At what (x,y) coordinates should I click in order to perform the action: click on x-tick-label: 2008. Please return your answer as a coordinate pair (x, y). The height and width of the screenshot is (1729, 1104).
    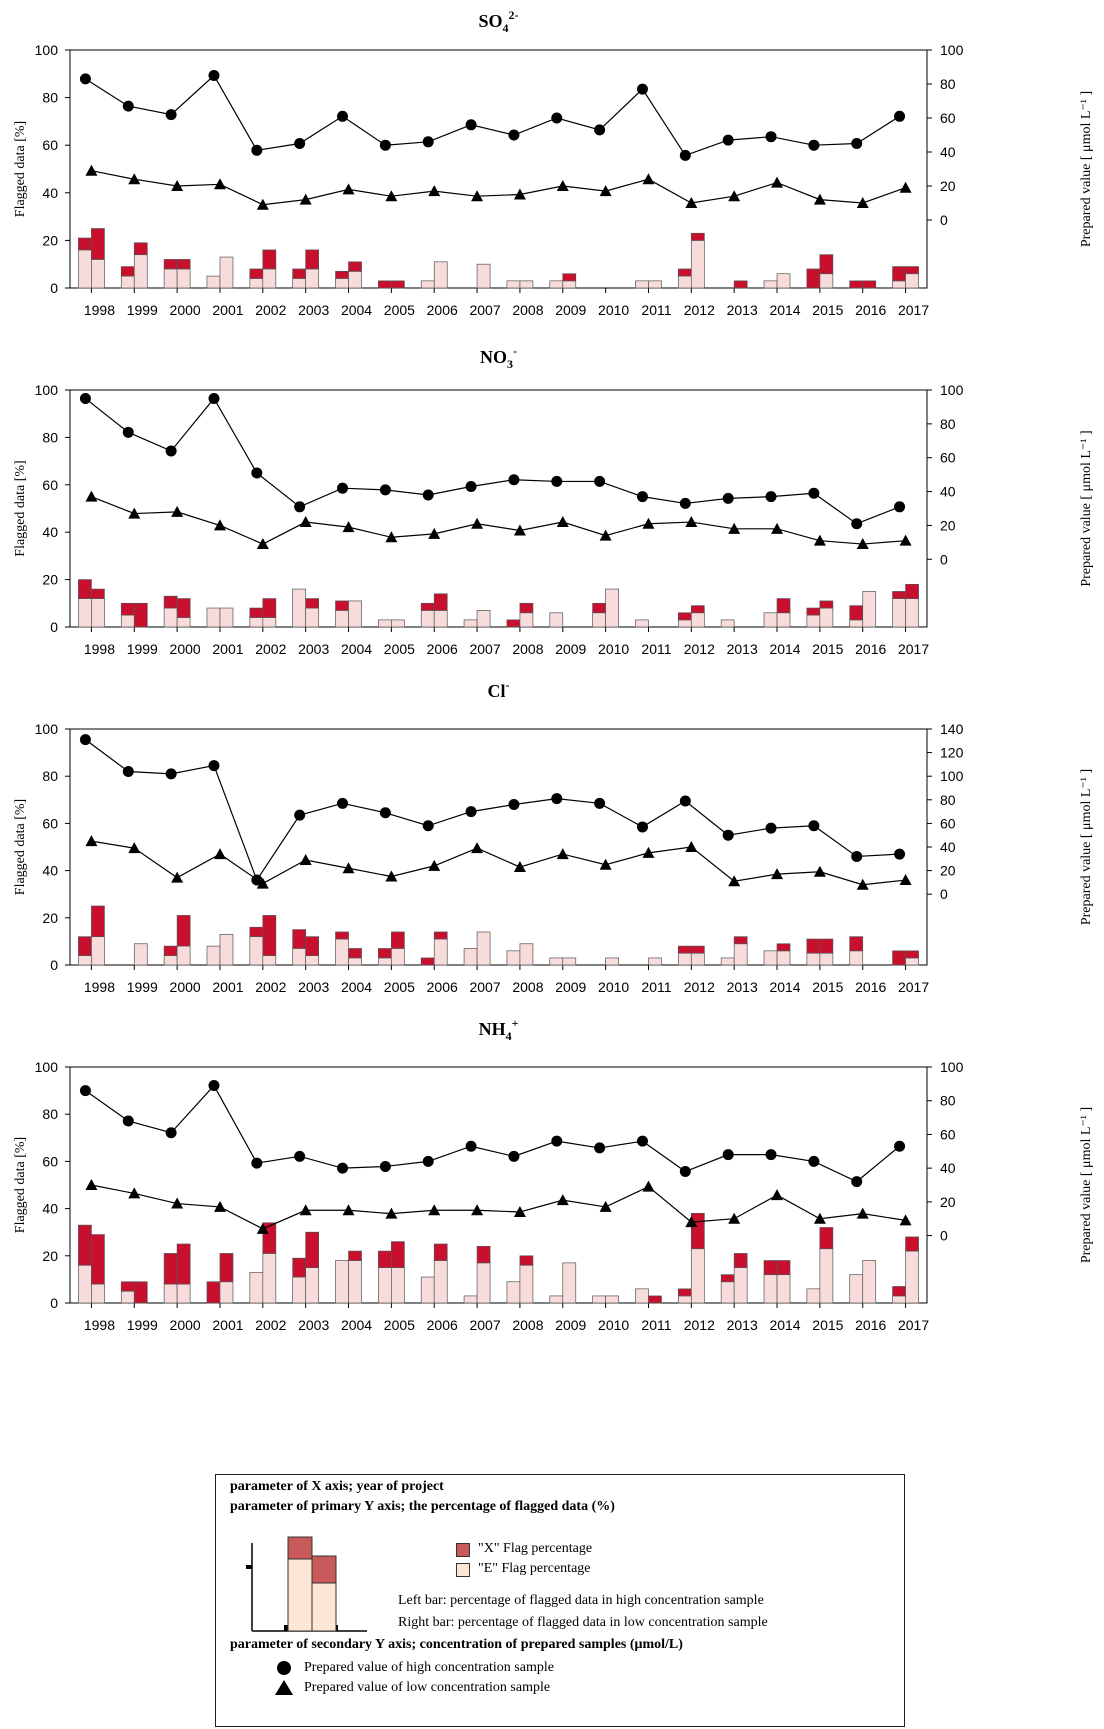
    Looking at the image, I should click on (527, 649).